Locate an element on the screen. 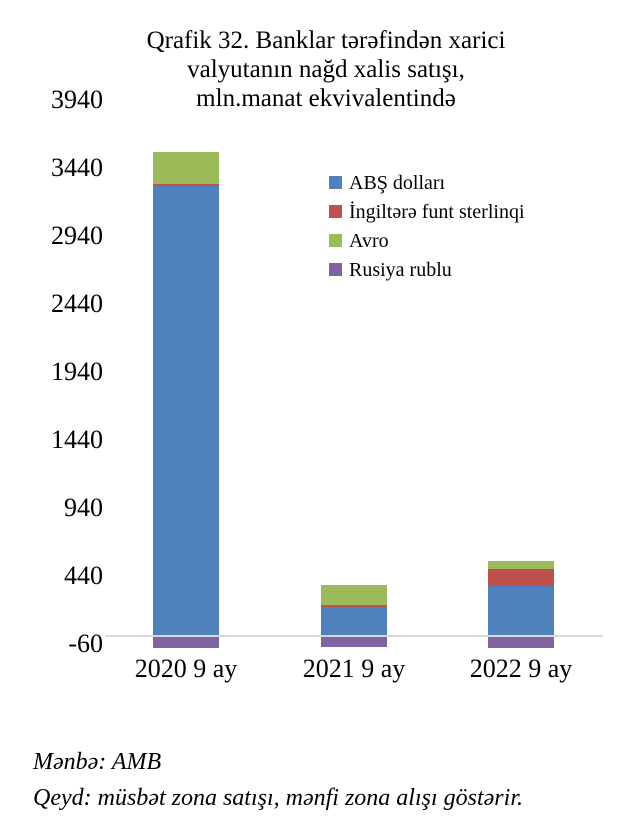 The height and width of the screenshot is (825, 620). chart-title-line-3: mln.manat ekvivalentində is located at coordinates (326, 98).